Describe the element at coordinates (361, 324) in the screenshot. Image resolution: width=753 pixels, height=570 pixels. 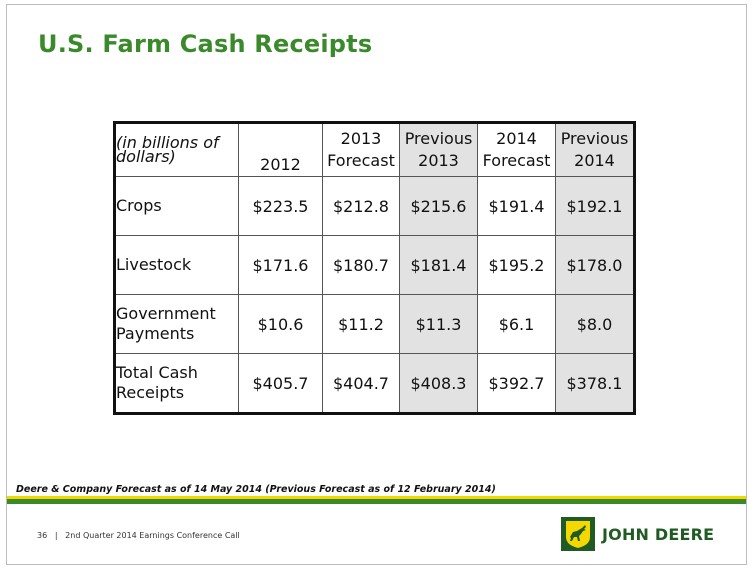
I see `cell-2013-forecast: $11.2` at that location.